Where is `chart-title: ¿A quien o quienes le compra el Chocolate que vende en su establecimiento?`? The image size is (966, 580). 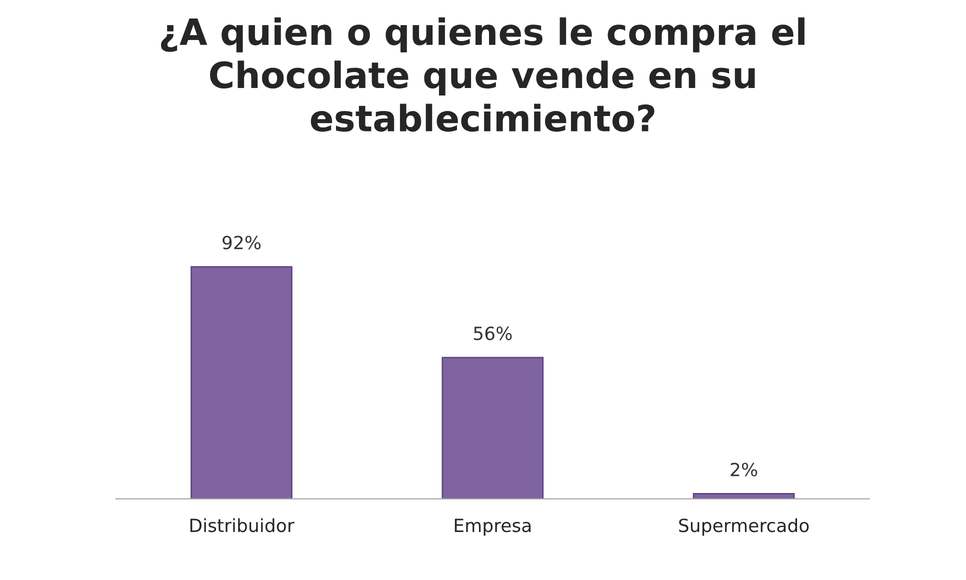 chart-title: ¿A quien o quienes le compra el Chocolate que vende en su establecimiento? is located at coordinates (482, 74).